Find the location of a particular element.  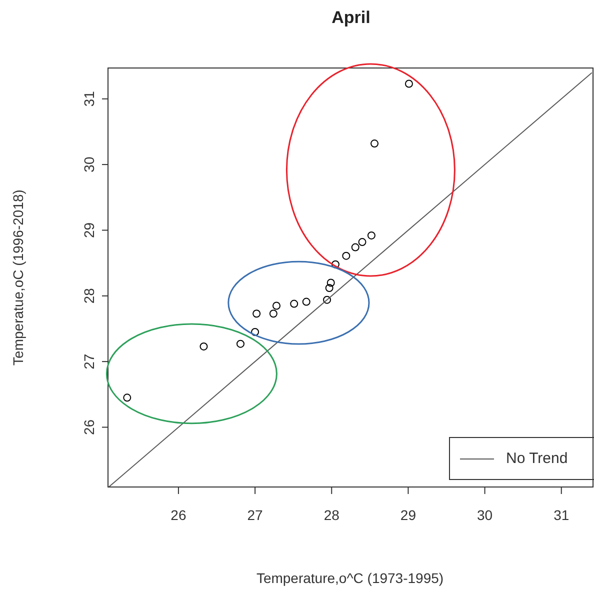

x-tick-label: 28 is located at coordinates (332, 514).